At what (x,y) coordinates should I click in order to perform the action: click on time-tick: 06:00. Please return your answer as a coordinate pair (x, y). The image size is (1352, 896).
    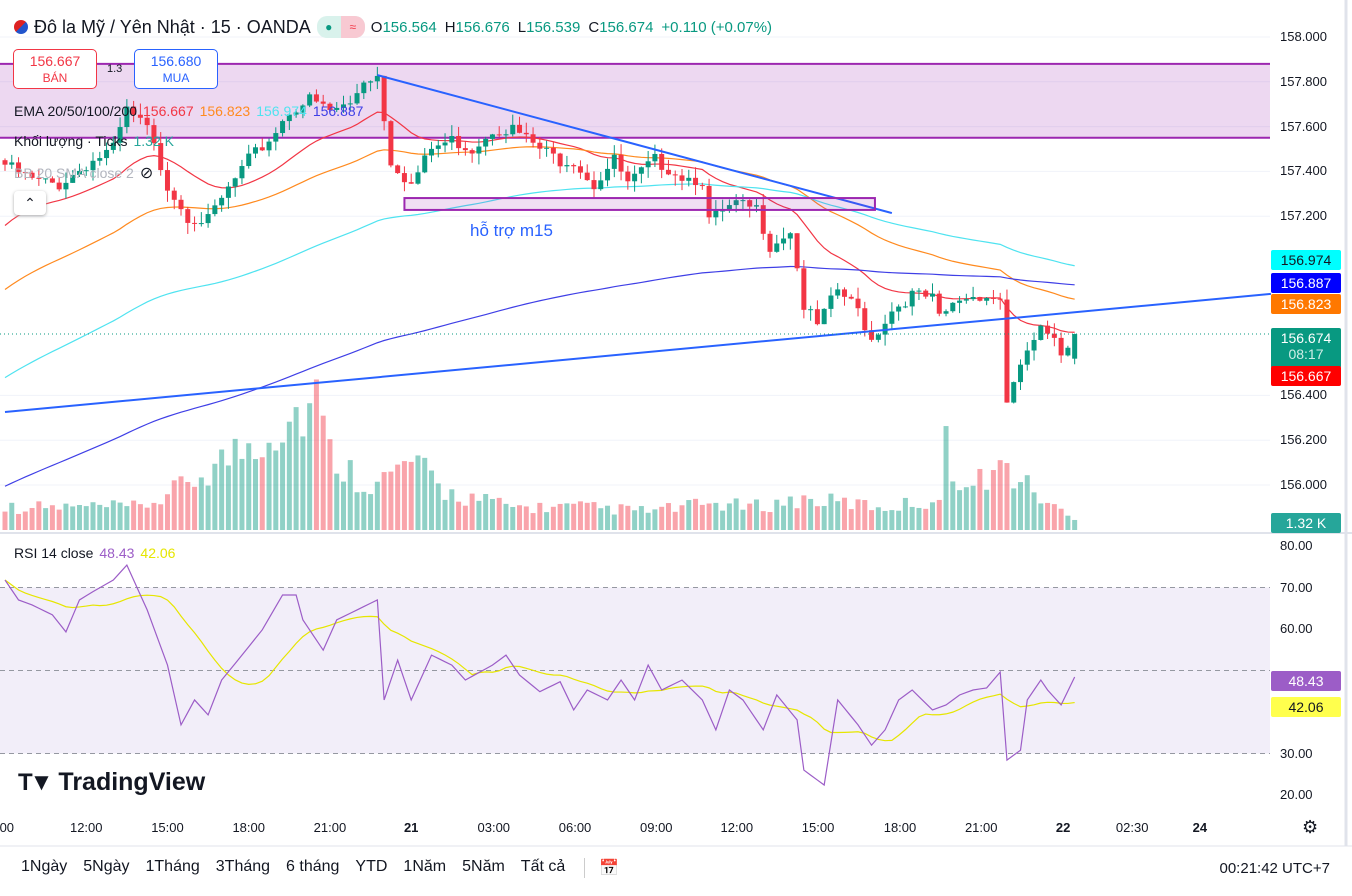
    Looking at the image, I should click on (575, 827).